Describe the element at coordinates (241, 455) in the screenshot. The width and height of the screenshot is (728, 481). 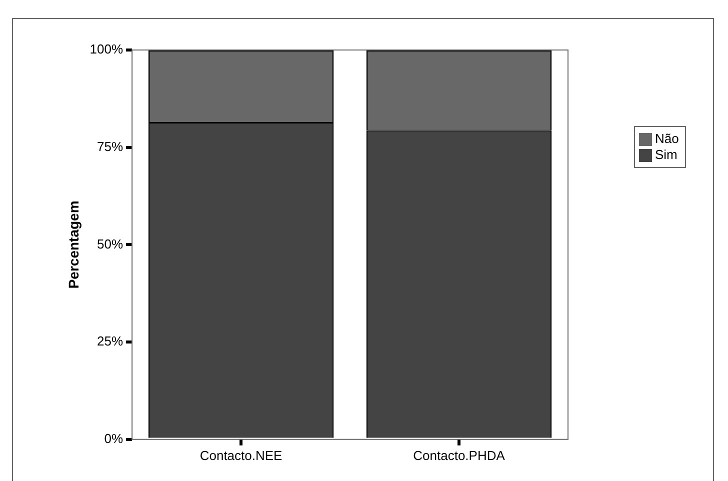
I see `x-tick-label: Contacto.NEE` at that location.